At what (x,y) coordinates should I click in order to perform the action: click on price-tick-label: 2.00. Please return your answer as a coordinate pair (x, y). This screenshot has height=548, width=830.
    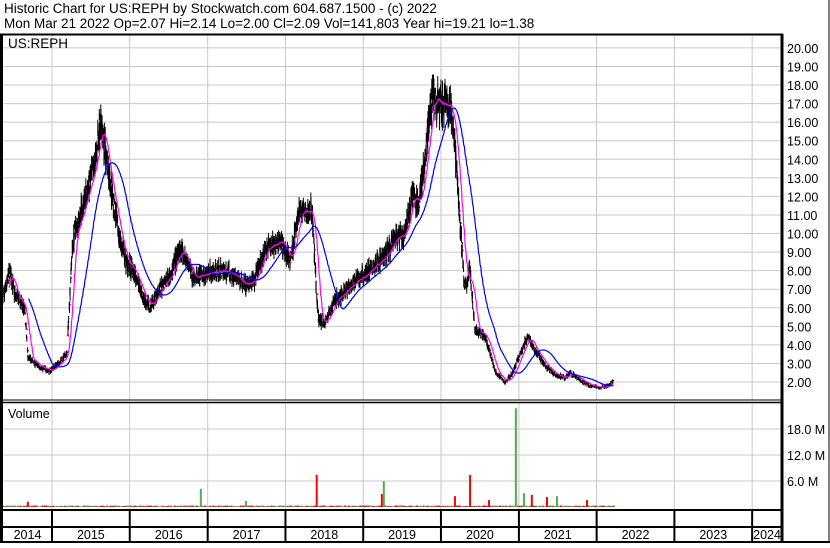
    Looking at the image, I should click on (799, 383).